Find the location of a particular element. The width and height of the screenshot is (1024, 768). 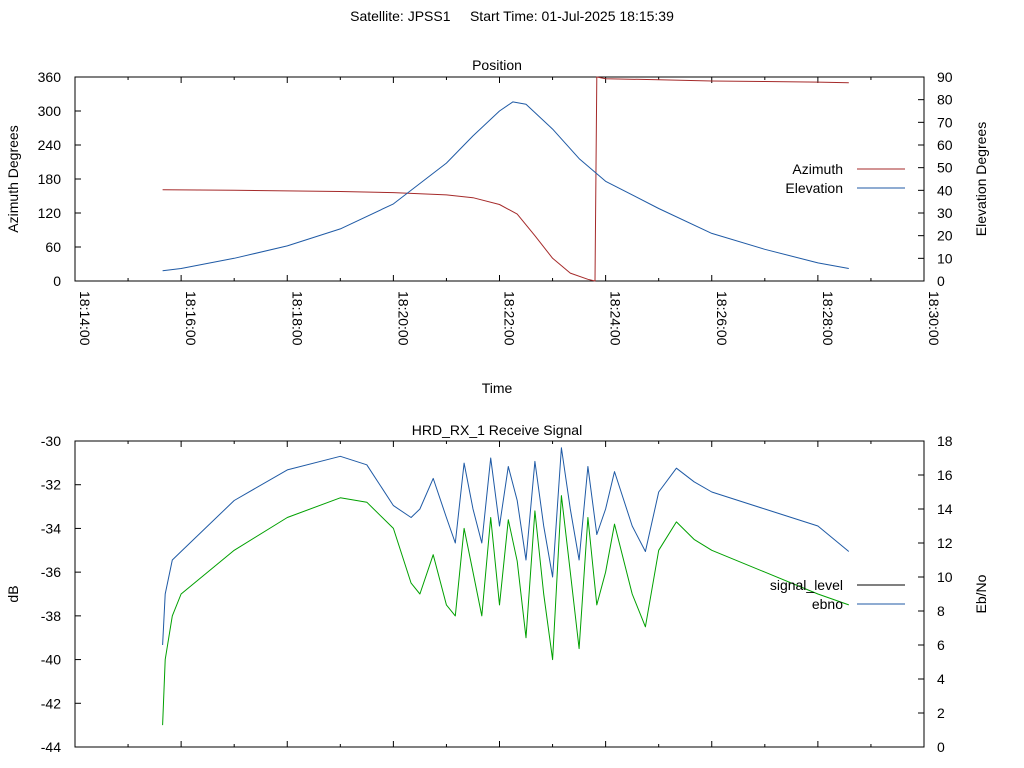

satellite-label: Satellite: JPSS1 is located at coordinates (400, 16).